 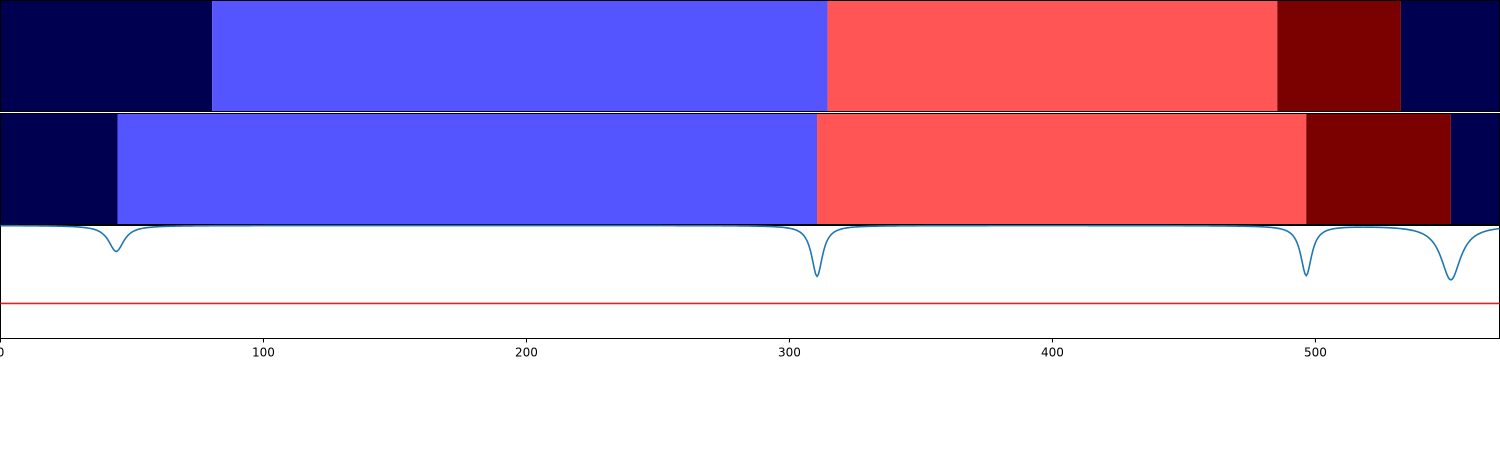 What do you see at coordinates (750, 252) in the screenshot?
I see `signal-line` at bounding box center [750, 252].